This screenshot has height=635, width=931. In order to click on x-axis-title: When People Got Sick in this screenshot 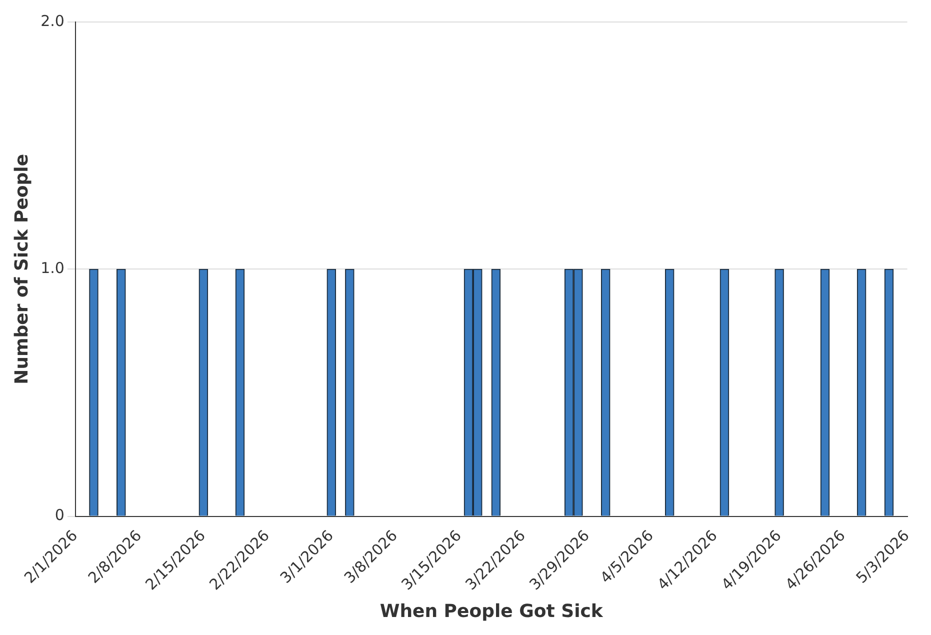, I will do `click(492, 611)`.